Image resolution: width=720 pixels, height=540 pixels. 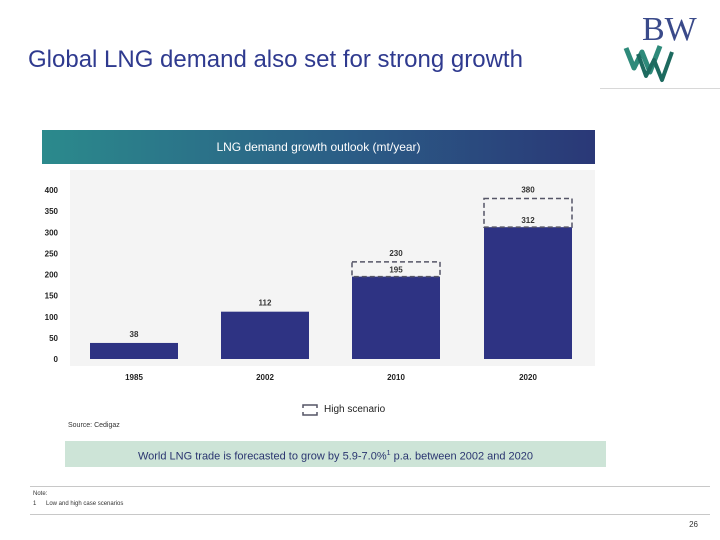 I want to click on callout-footnote-ref: 1, so click(x=388, y=453).